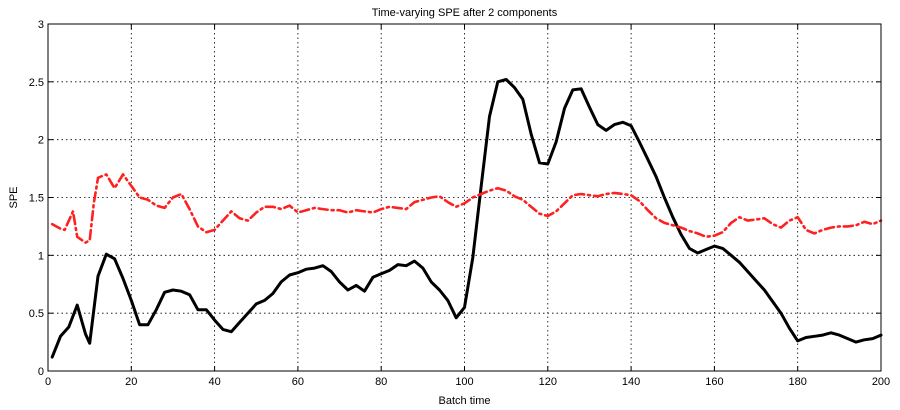  Describe the element at coordinates (631, 382) in the screenshot. I see `x-tick-label: 140` at that location.